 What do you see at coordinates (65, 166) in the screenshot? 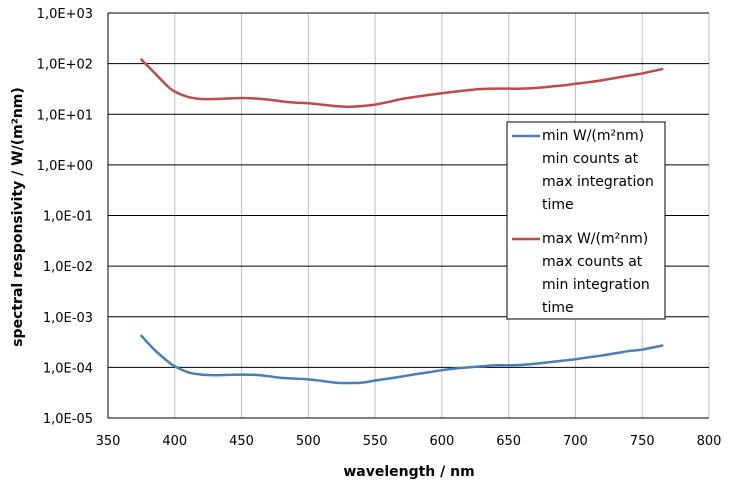
I see `y-tick-label: 1,0E+00` at bounding box center [65, 166].